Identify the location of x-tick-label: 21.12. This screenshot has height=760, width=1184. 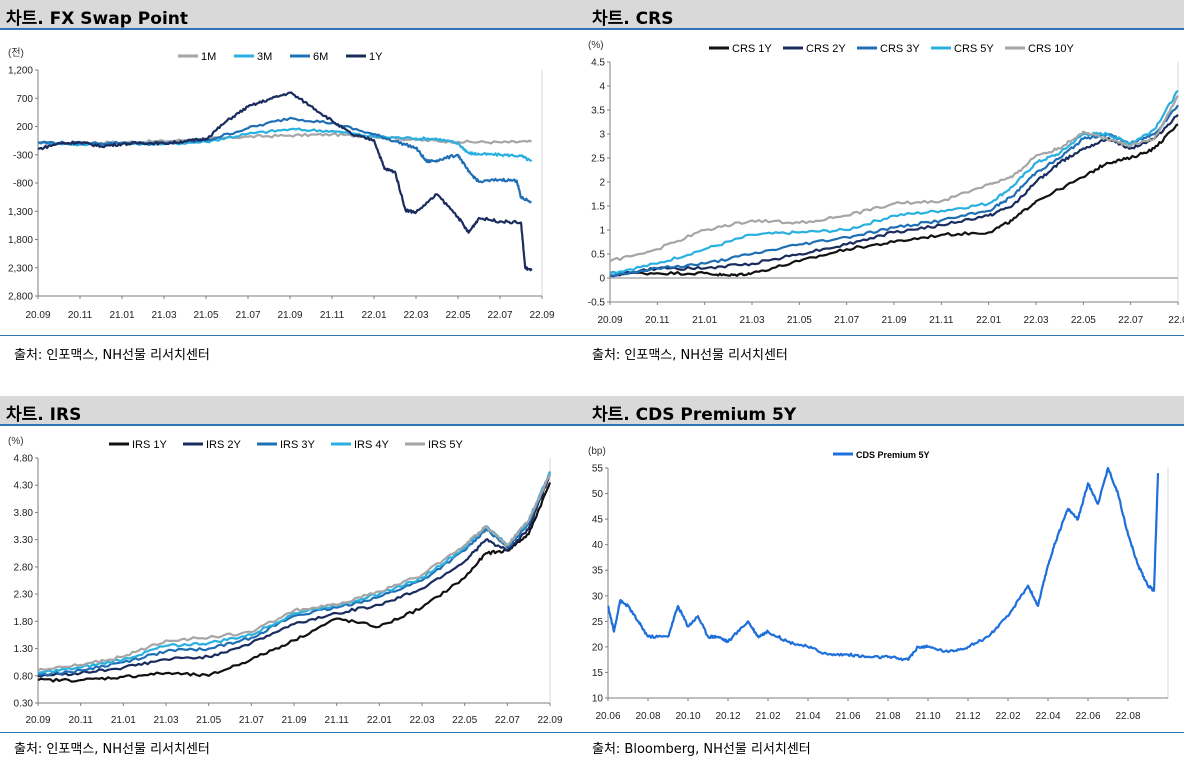
(967, 716).